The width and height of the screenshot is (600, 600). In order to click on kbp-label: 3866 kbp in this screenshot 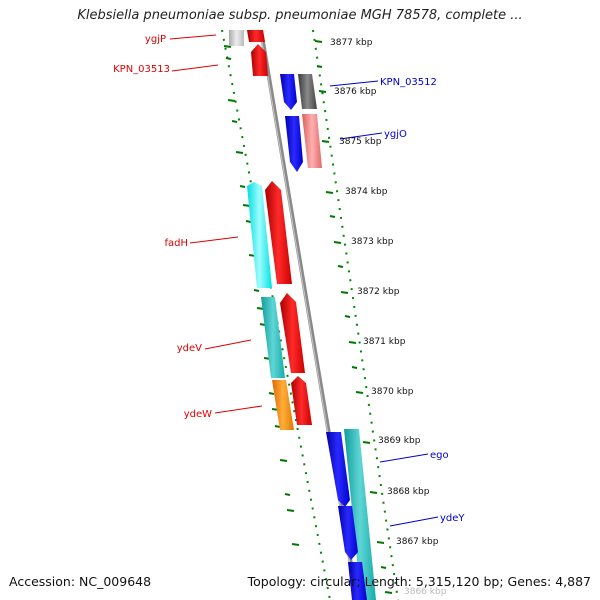, I will do `click(425, 592)`.